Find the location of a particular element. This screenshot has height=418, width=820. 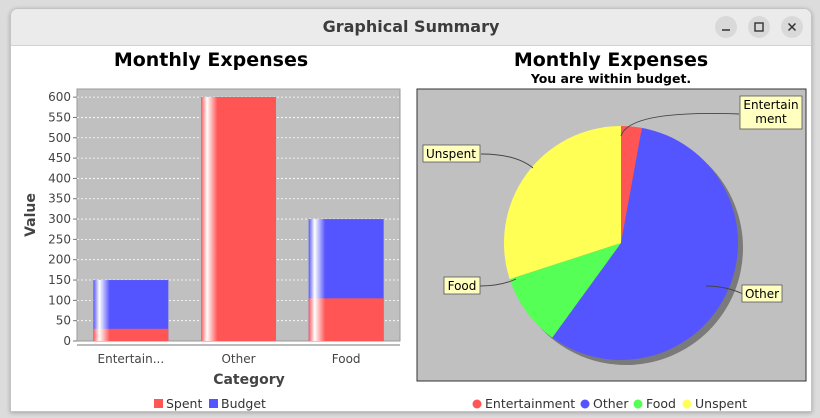

legend-label-spent: Spent is located at coordinates (184, 403).